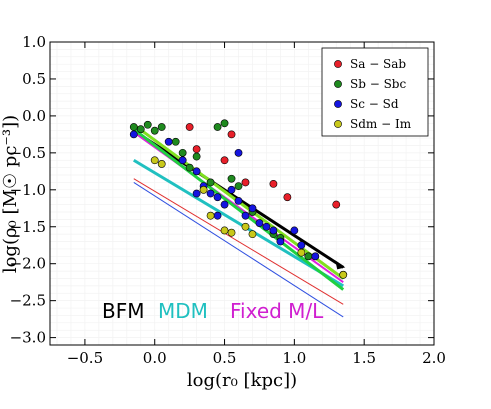 This screenshot has width=491, height=409. What do you see at coordinates (340, 265) in the screenshot?
I see `fit-line-arrowhead` at bounding box center [340, 265].